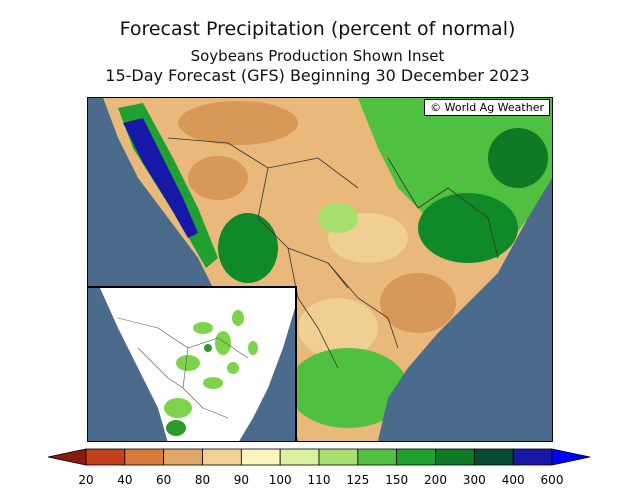 This screenshot has height=495, width=635. I want to click on wet-zone-south, so click(348, 388).